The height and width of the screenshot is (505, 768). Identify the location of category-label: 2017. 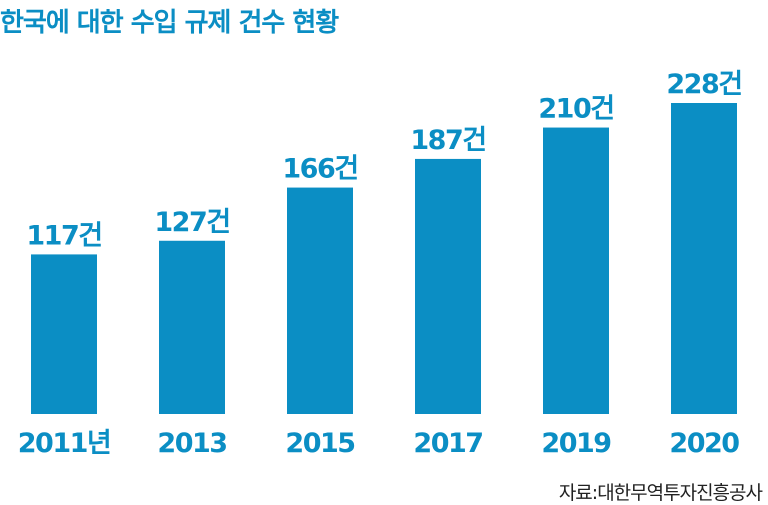
(447, 443).